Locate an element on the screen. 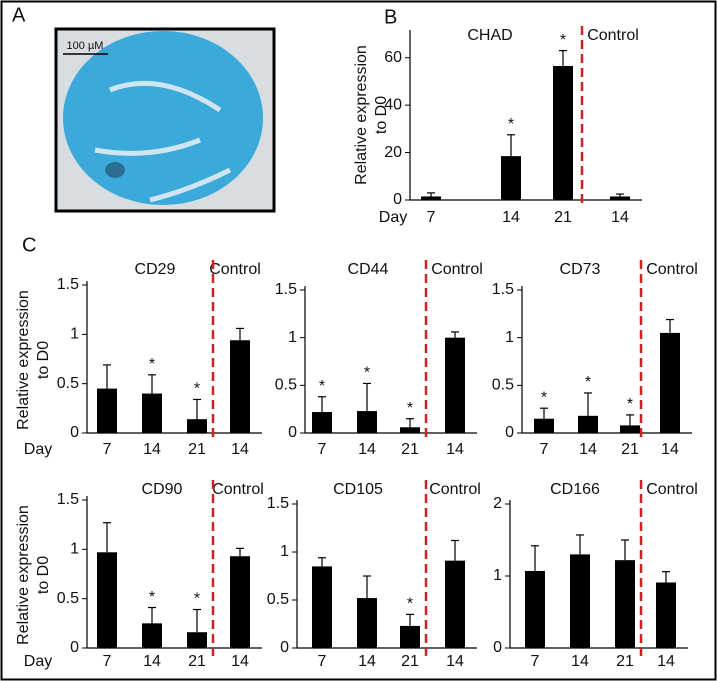 Image resolution: width=717 pixels, height=681 pixels. chart-title: CHAD is located at coordinates (489, 35).